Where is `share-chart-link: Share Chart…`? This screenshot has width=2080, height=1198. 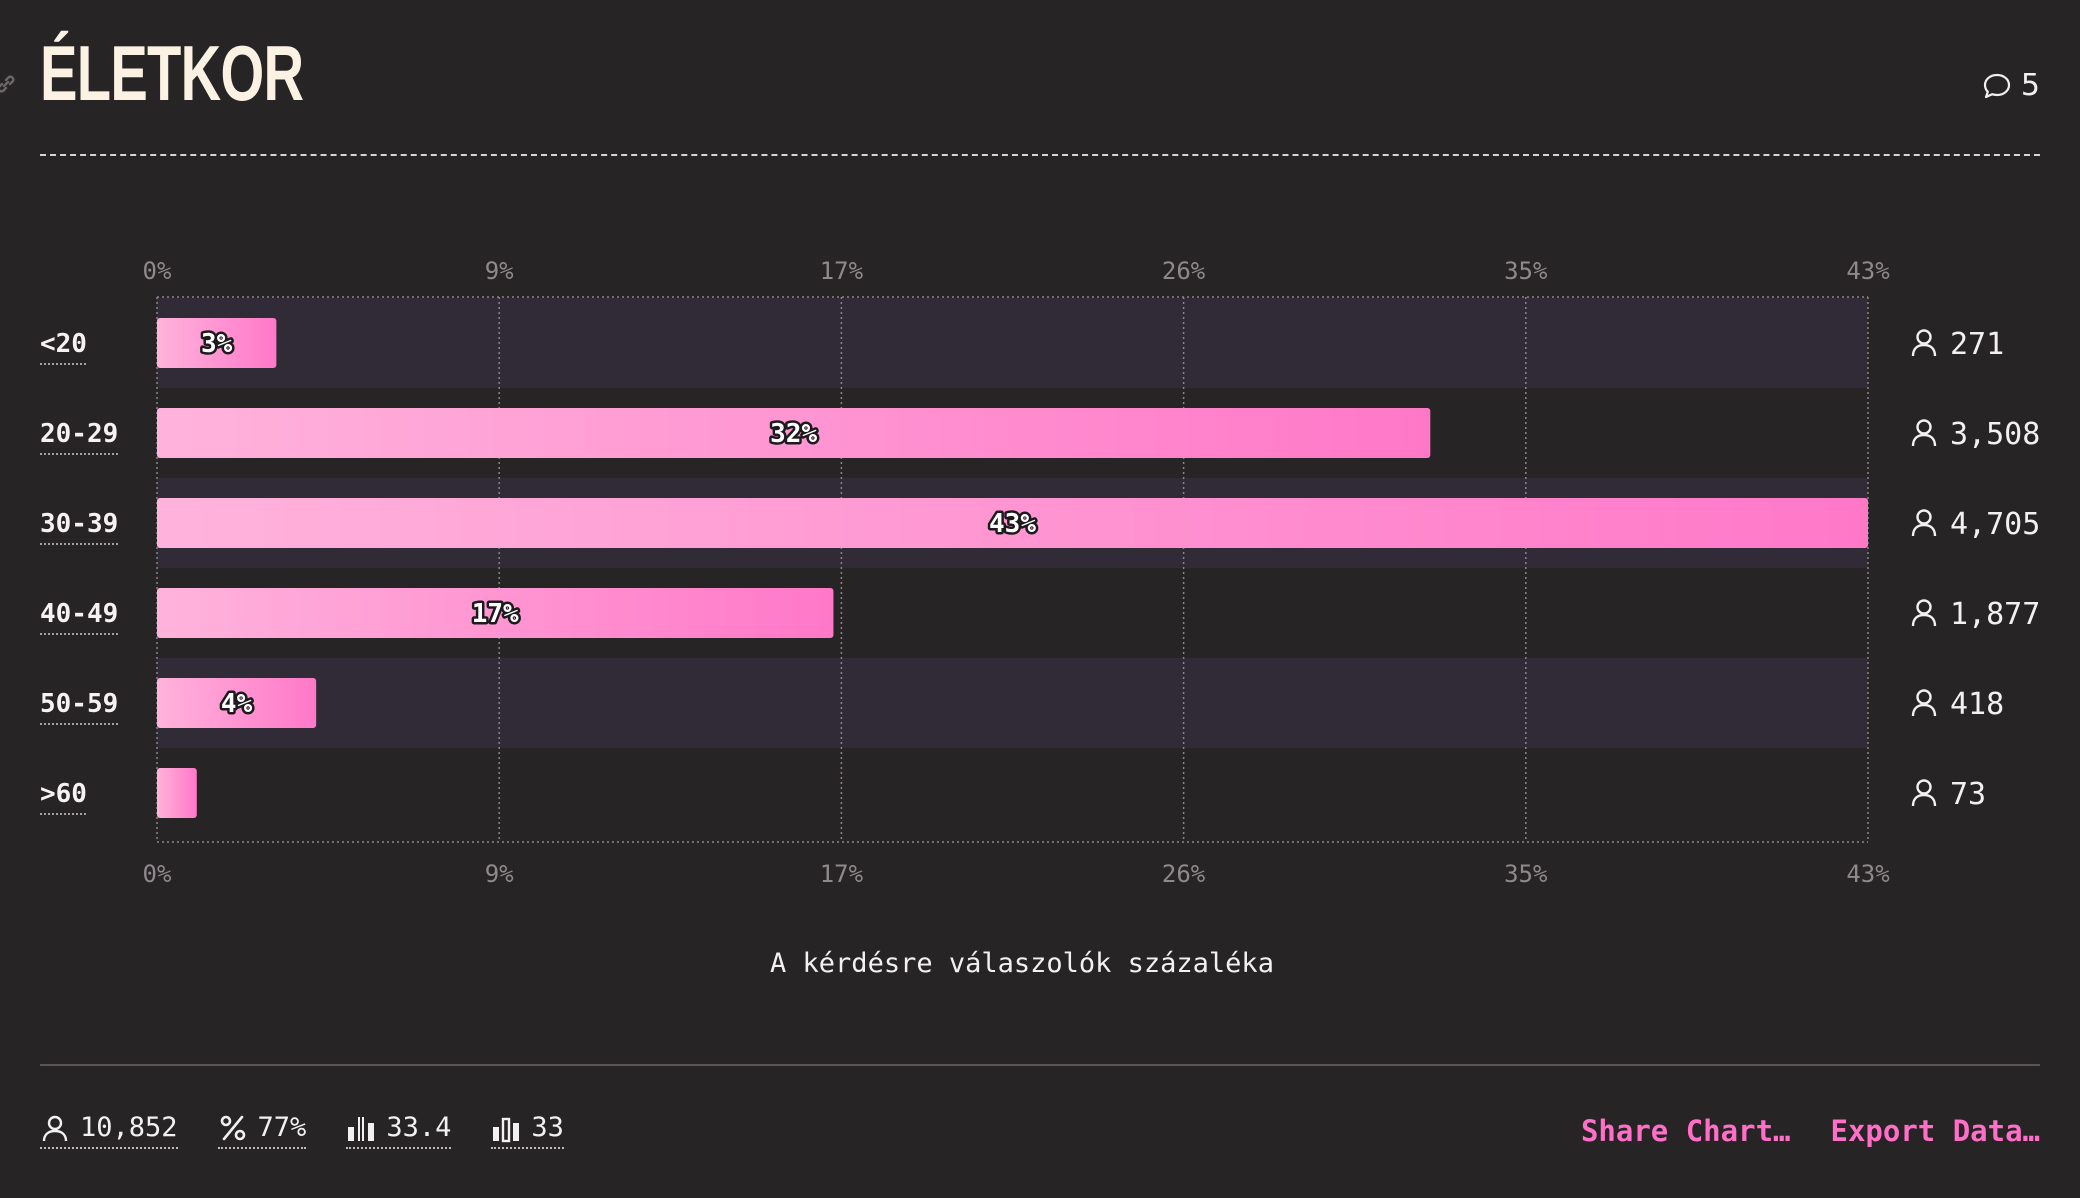 share-chart-link: Share Chart… is located at coordinates (1685, 1131).